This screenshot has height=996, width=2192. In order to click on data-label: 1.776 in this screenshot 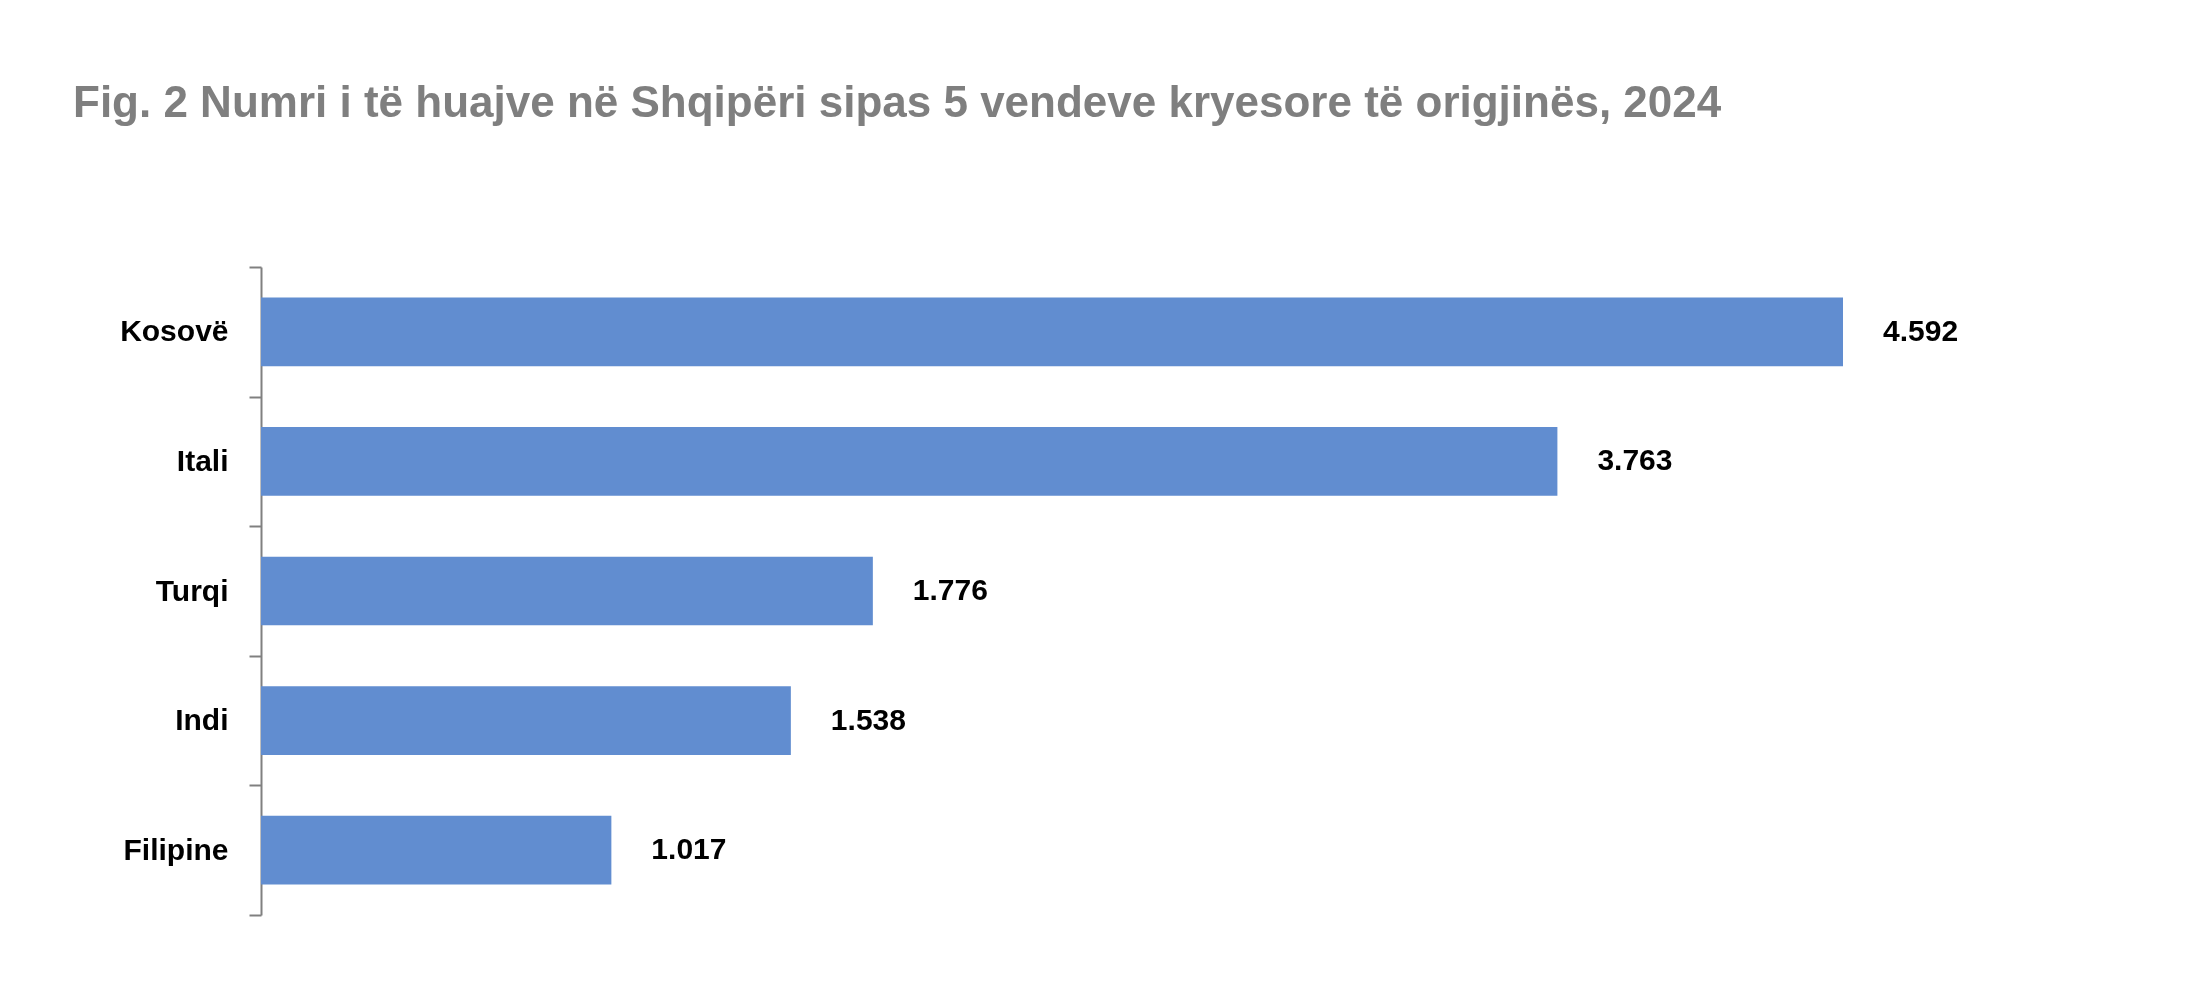, I will do `click(950, 589)`.